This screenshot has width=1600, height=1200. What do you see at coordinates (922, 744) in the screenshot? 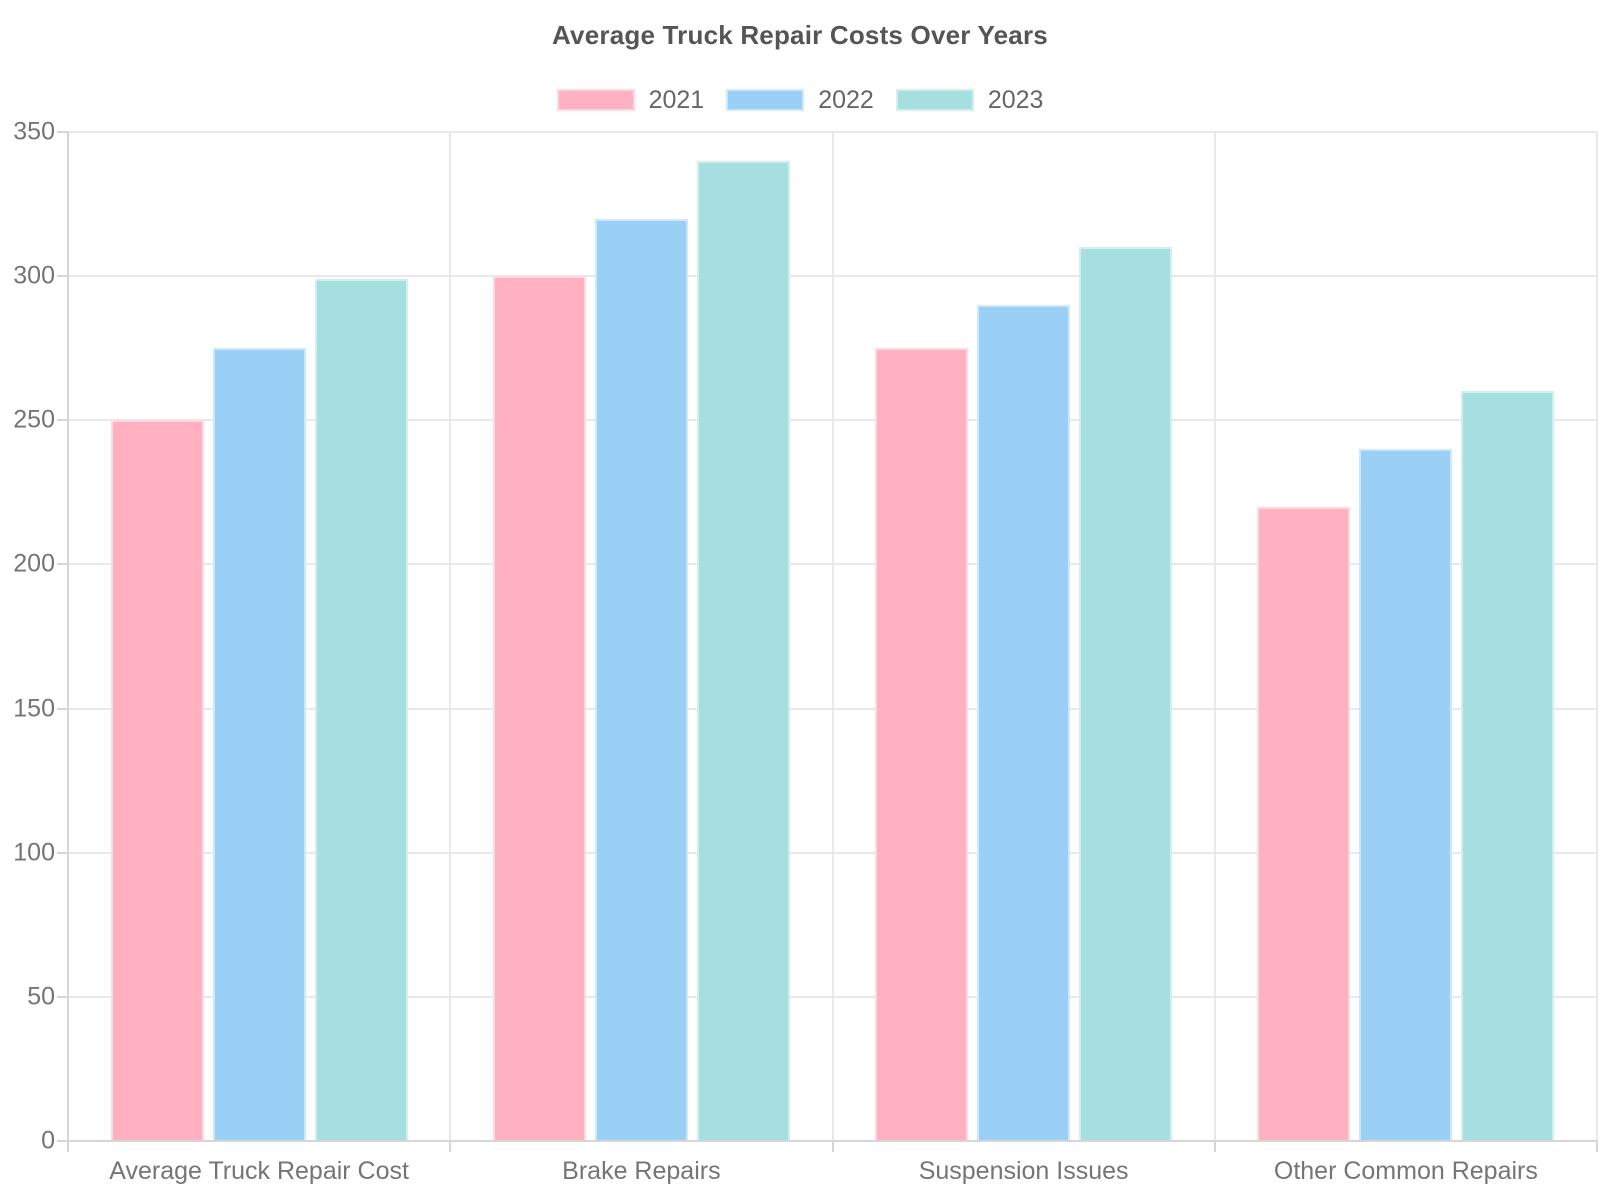
I see `bar-2021-suspension-issues` at bounding box center [922, 744].